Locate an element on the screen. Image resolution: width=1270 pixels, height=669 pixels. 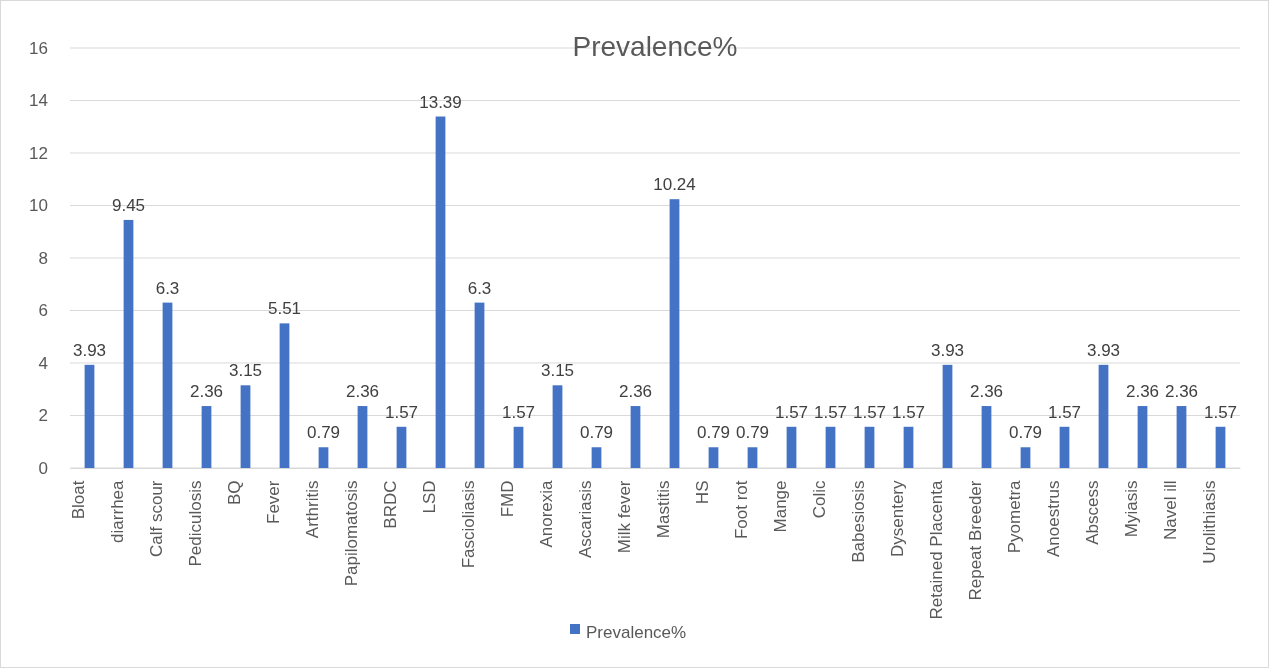
x-tick-label: Navel ill is located at coordinates (1170, 510).